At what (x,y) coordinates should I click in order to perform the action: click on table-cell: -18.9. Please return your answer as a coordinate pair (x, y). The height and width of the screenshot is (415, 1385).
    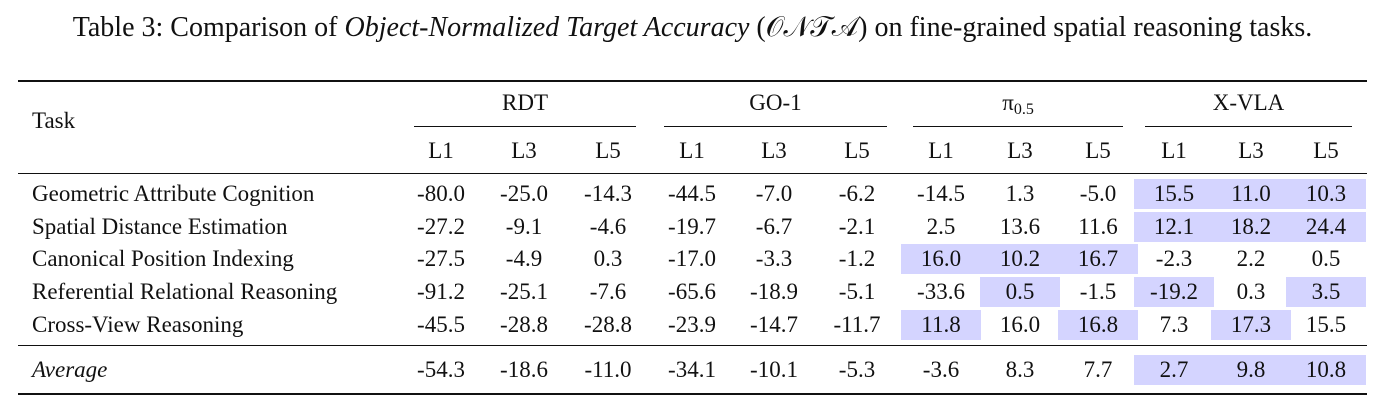
    Looking at the image, I should click on (774, 291).